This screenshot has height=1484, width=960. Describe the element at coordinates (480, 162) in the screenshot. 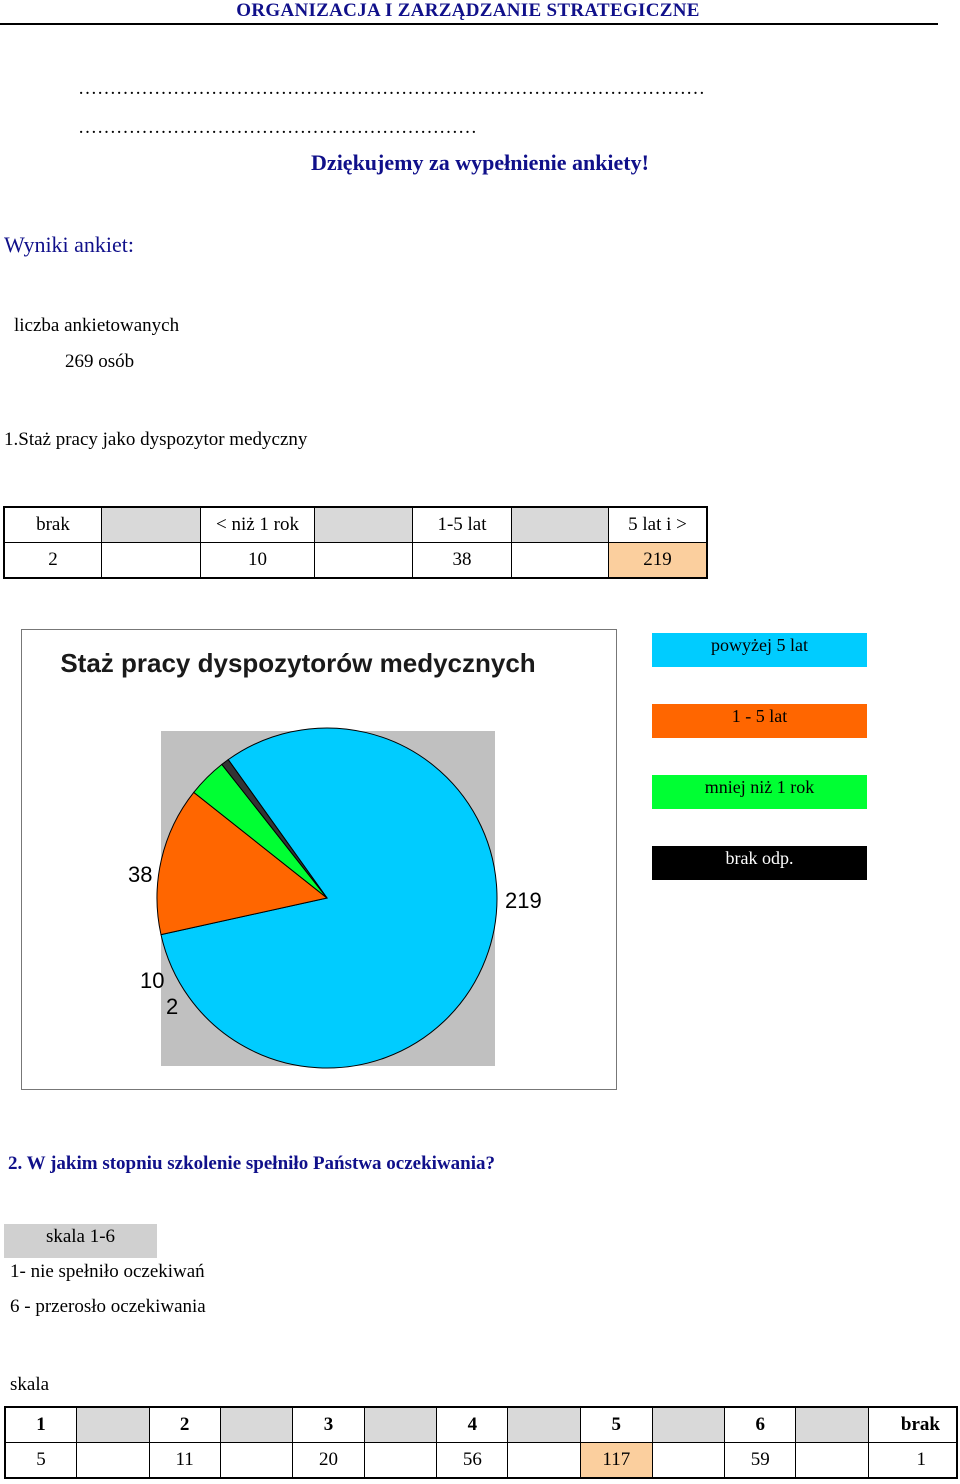

I see `thank-you-message: Dziękujemy za wypełnienie ankiety!` at that location.